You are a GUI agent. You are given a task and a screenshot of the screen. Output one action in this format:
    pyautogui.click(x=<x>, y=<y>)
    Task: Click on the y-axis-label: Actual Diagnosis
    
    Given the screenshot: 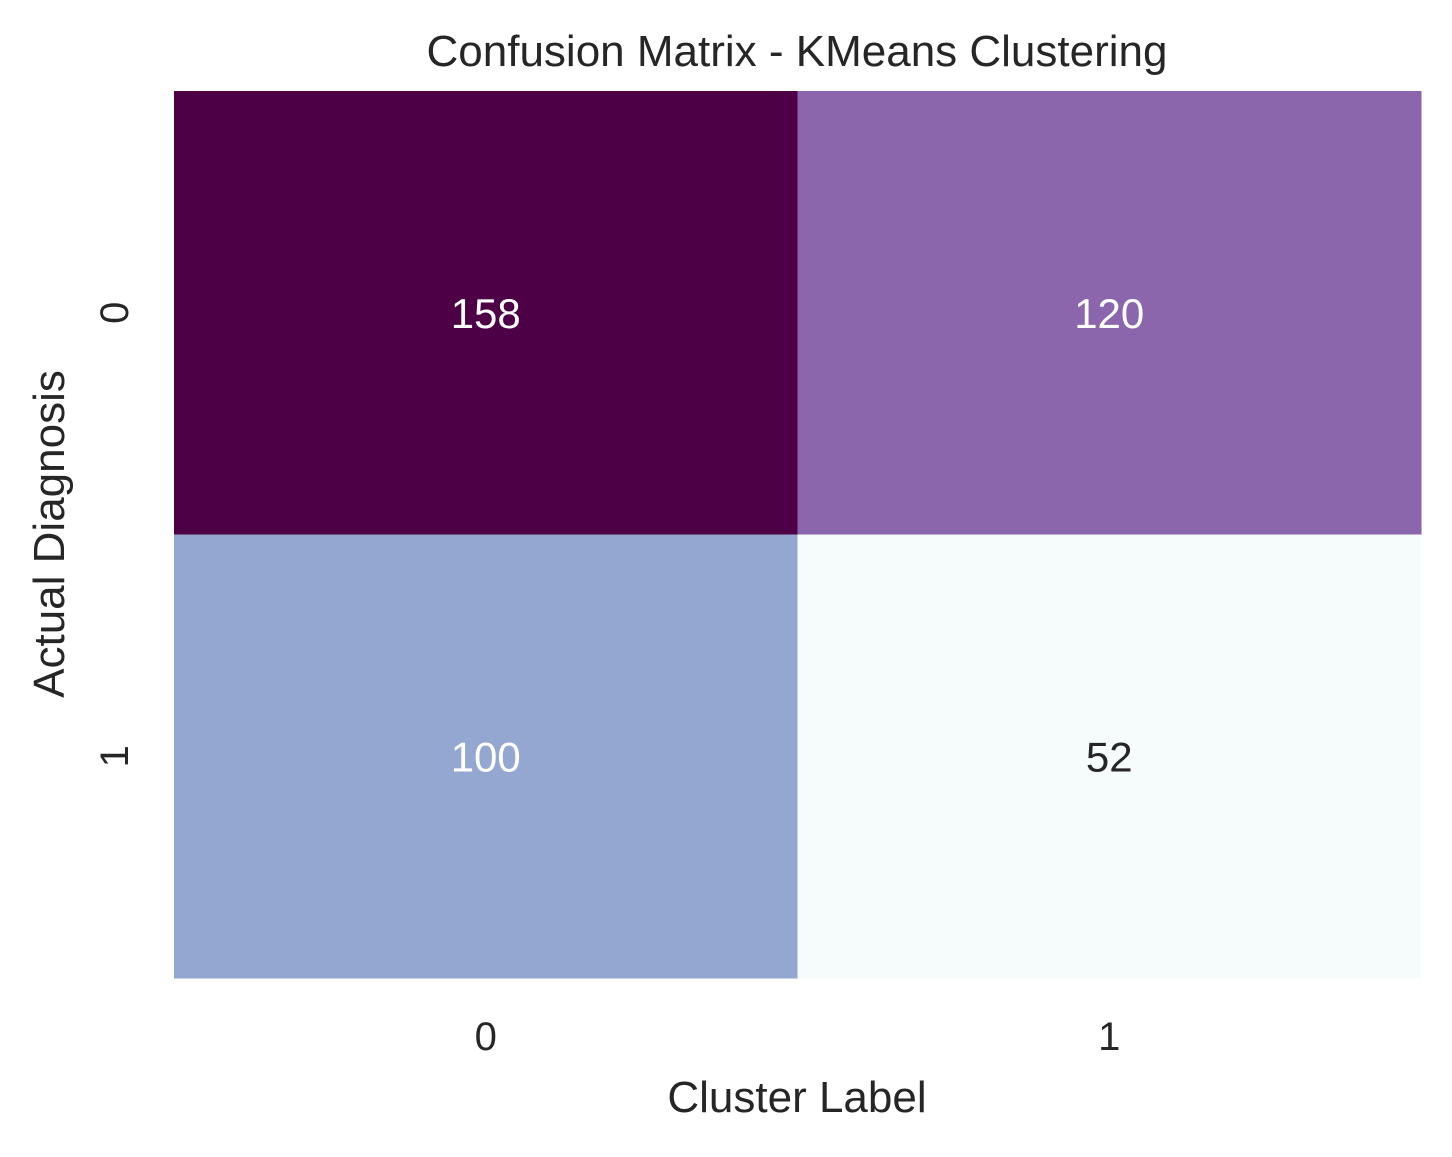 What is the action you would take?
    pyautogui.click(x=49, y=534)
    